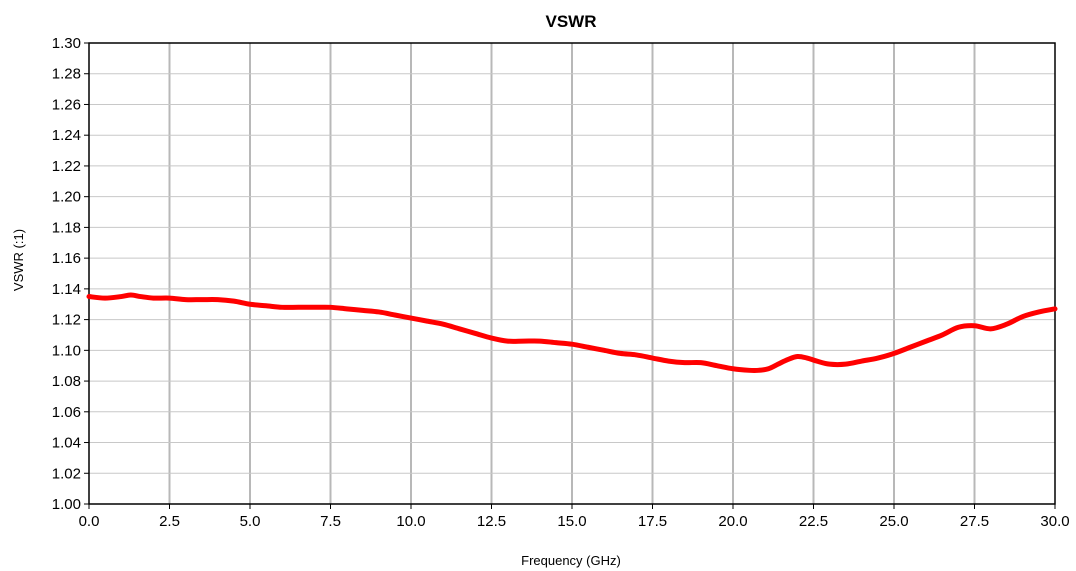 The width and height of the screenshot is (1076, 571). I want to click on x-tick-label: 15.0, so click(571, 521).